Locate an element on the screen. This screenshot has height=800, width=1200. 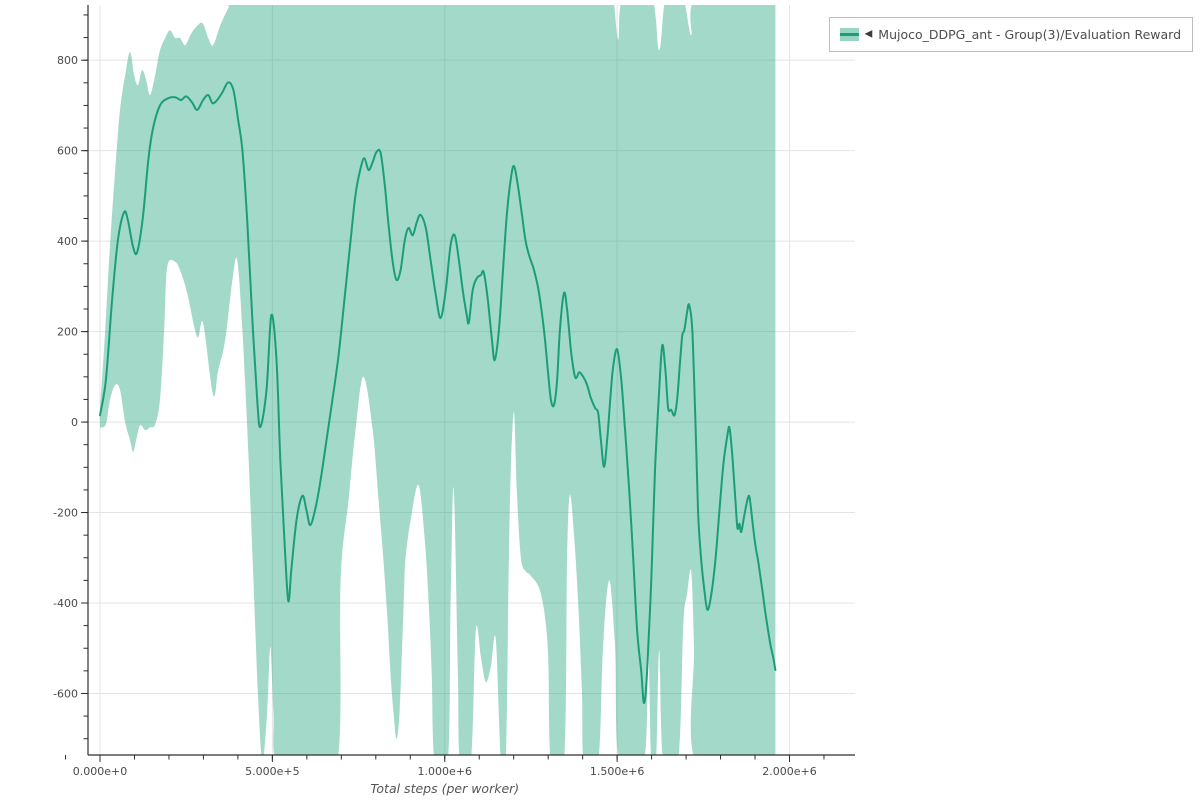
legend-swatch-icon is located at coordinates (849, 34).